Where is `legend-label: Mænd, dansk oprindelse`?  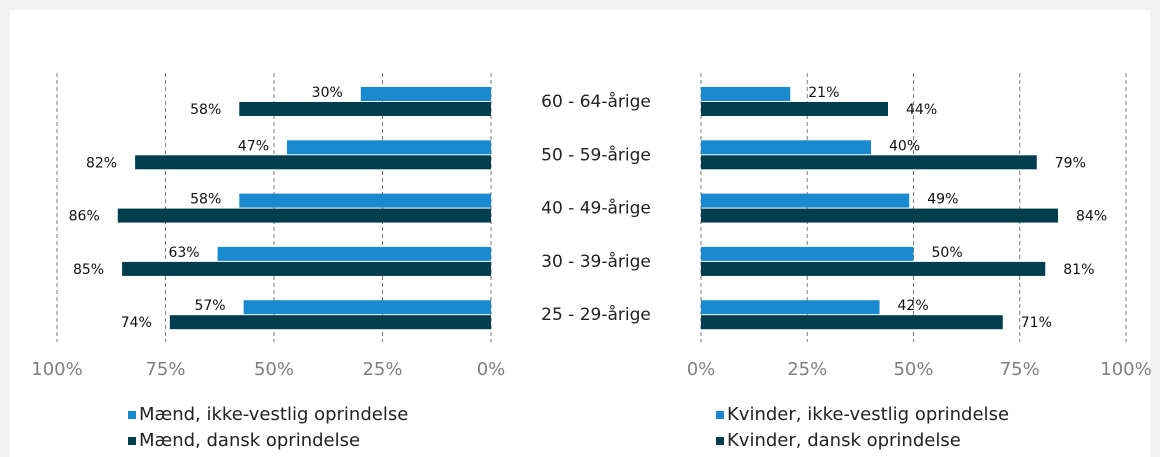
legend-label: Mænd, dansk oprindelse is located at coordinates (249, 440).